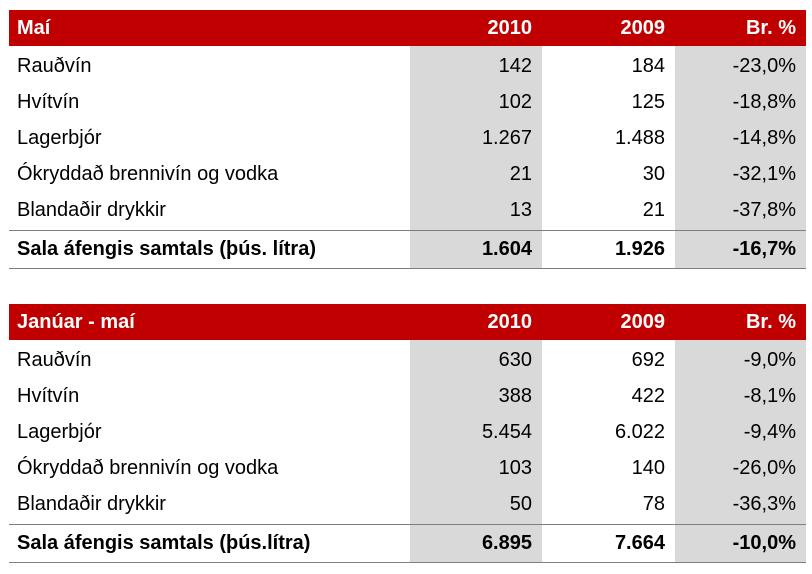 This screenshot has height=574, width=812. What do you see at coordinates (769, 396) in the screenshot?
I see `data-cell: -8,1%` at bounding box center [769, 396].